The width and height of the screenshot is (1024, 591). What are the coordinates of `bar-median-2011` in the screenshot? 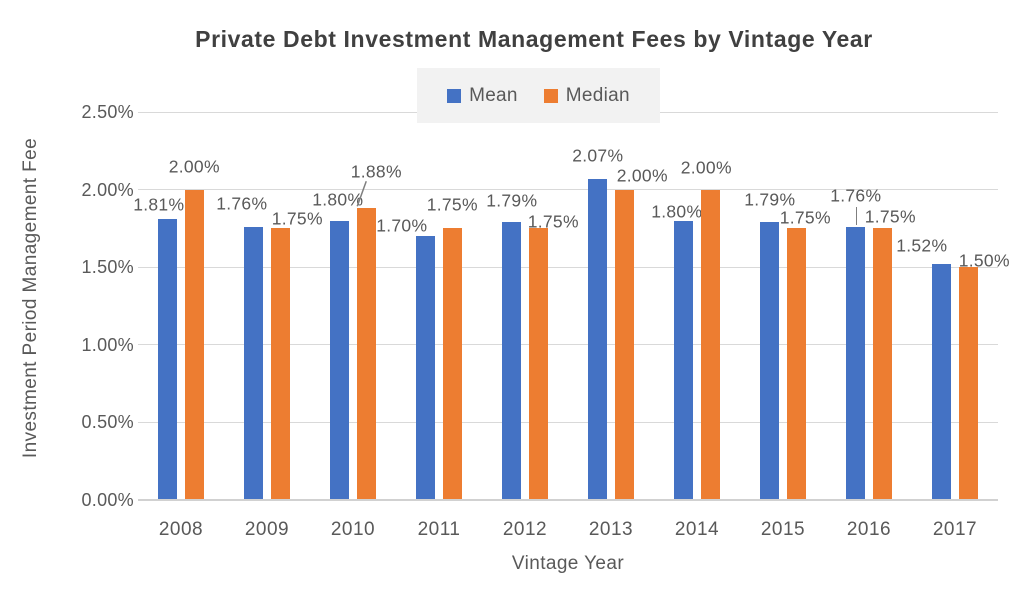 It's located at (452, 363).